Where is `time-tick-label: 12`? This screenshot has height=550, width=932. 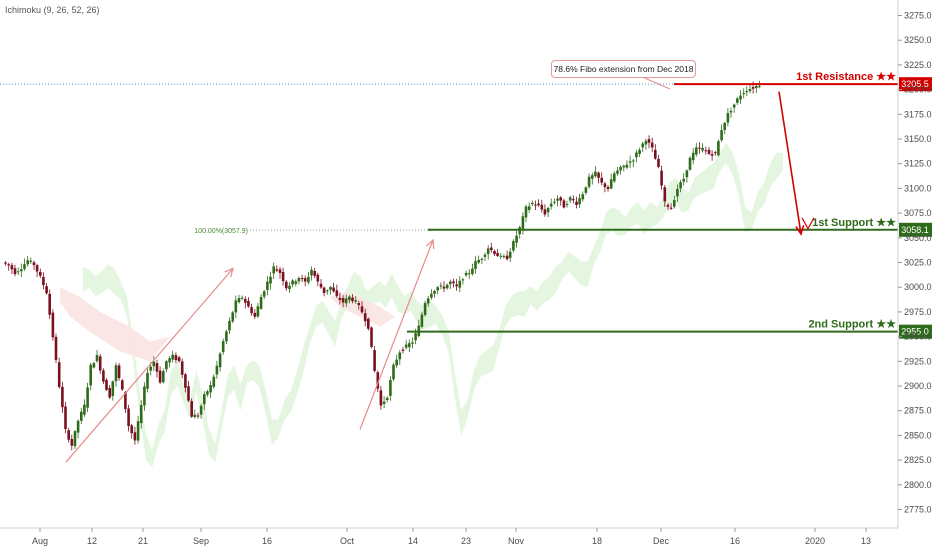 time-tick-label: 12 is located at coordinates (92, 541).